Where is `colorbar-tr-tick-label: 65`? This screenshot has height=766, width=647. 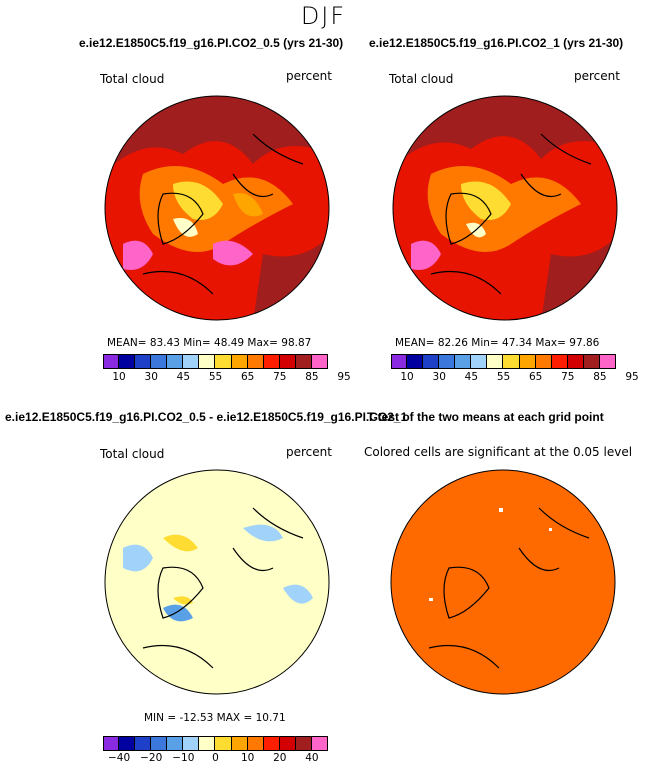 colorbar-tr-tick-label: 65 is located at coordinates (535, 377).